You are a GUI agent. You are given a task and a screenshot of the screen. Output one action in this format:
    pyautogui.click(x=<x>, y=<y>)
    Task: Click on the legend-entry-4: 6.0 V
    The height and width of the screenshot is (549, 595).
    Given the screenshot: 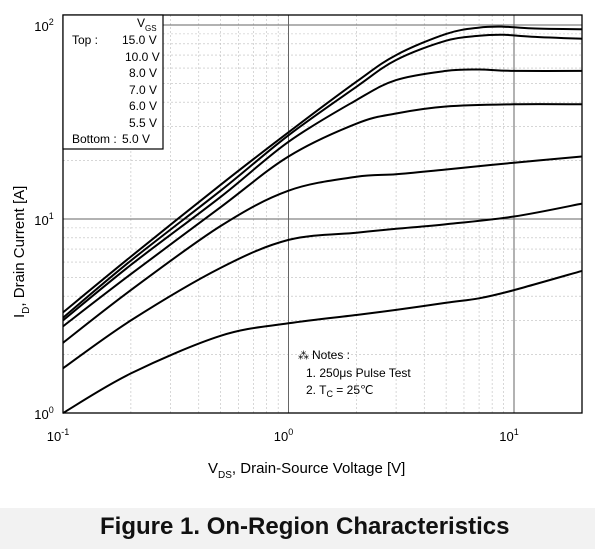 What is the action you would take?
    pyautogui.click(x=143, y=106)
    